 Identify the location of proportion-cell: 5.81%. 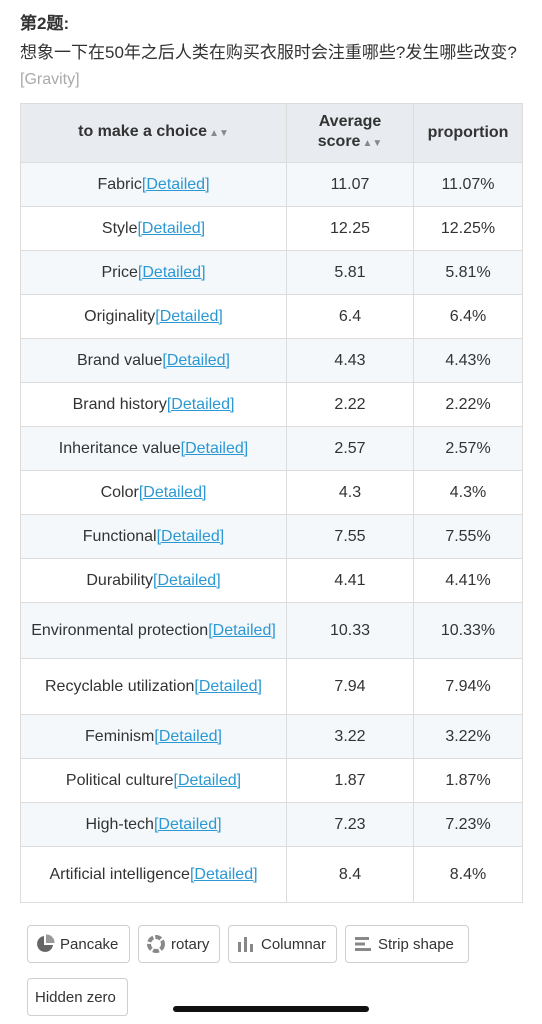
(468, 272).